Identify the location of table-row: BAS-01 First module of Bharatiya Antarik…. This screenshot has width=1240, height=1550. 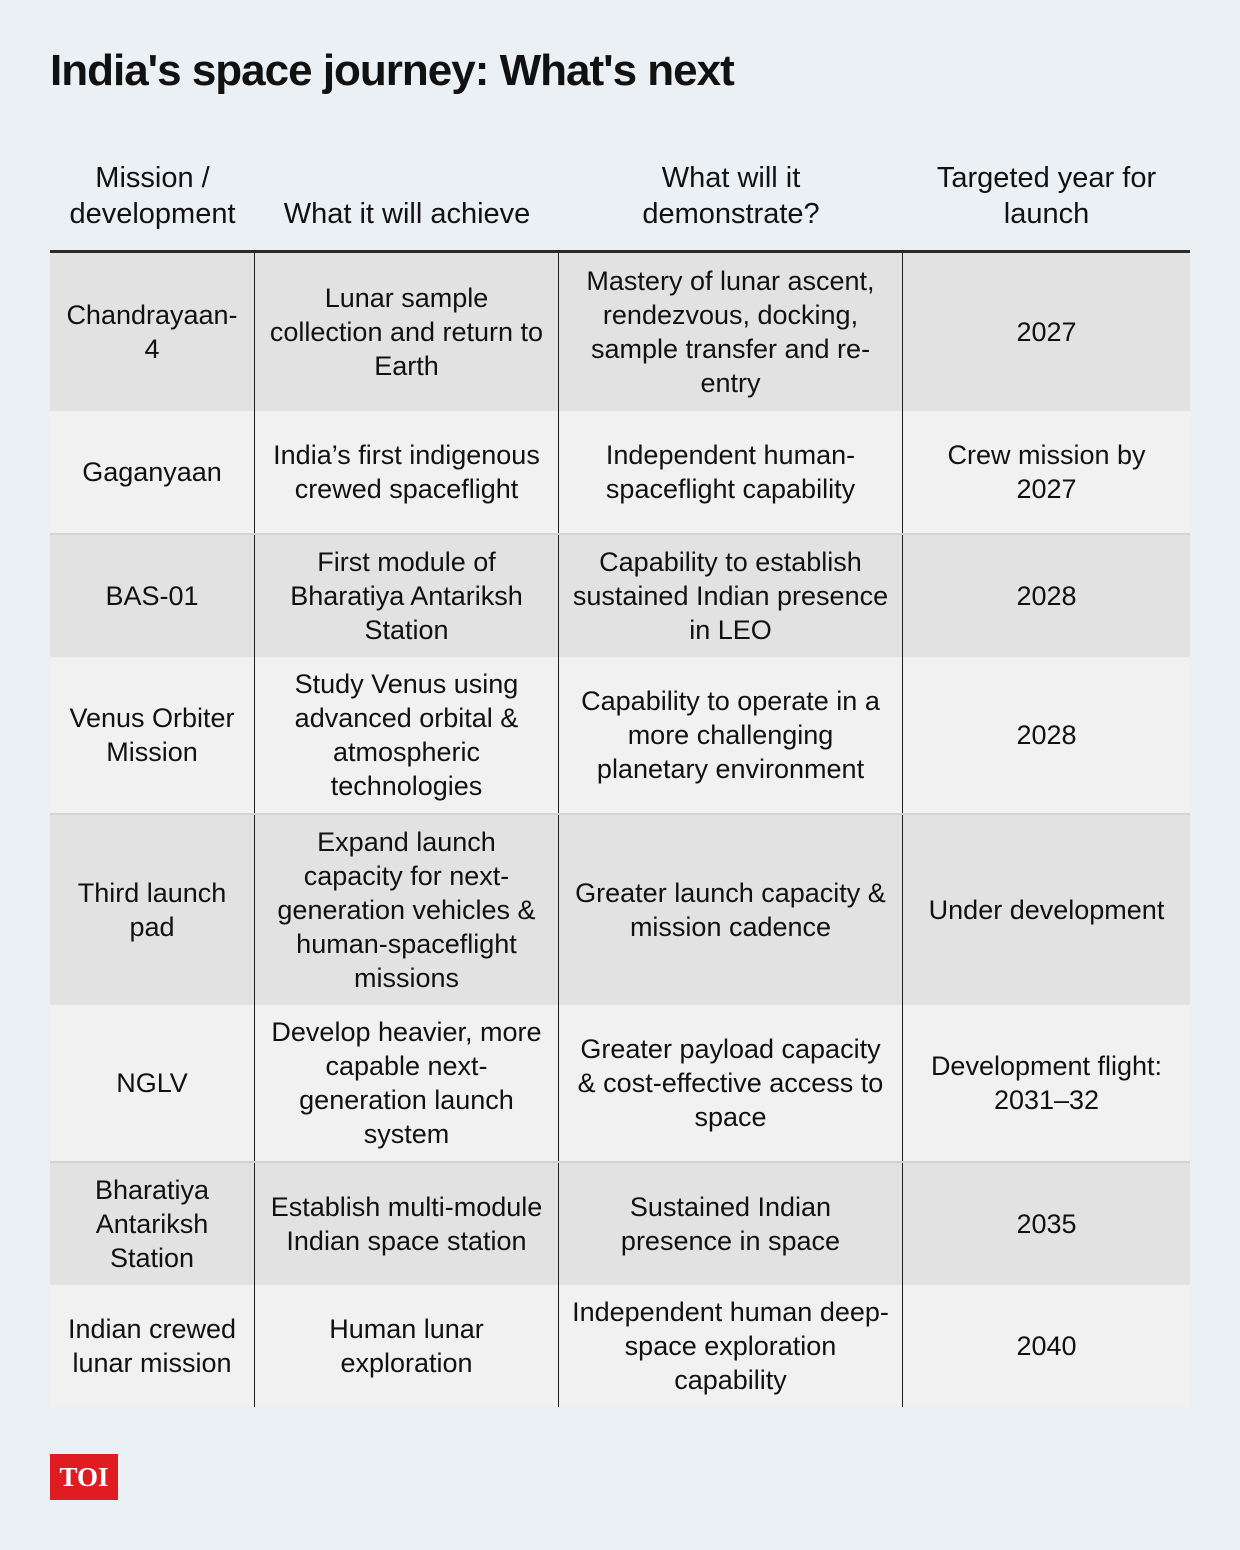
(620, 596).